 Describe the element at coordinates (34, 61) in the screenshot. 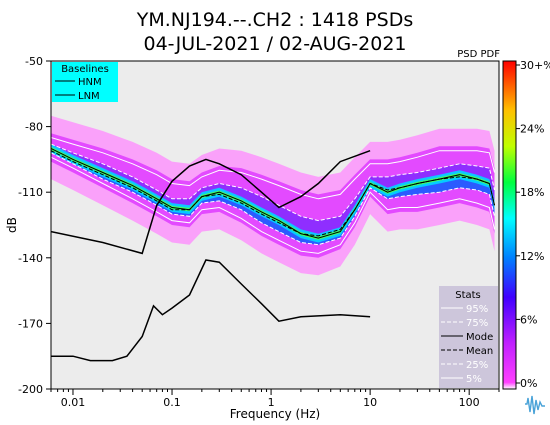

I see `y-tick-label: -50` at that location.